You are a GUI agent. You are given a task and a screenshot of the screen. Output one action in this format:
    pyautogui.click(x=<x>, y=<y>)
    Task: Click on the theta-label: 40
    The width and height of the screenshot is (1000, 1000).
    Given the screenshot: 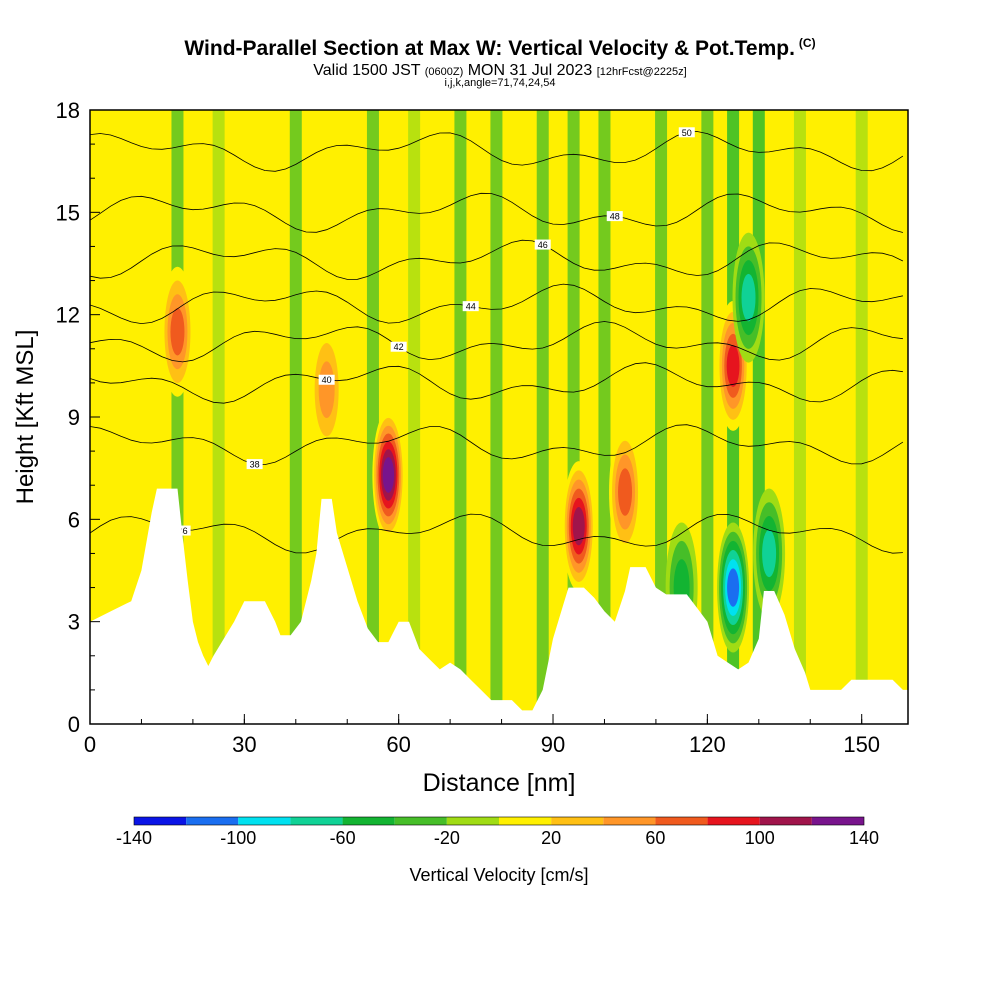 What is the action you would take?
    pyautogui.click(x=327, y=380)
    